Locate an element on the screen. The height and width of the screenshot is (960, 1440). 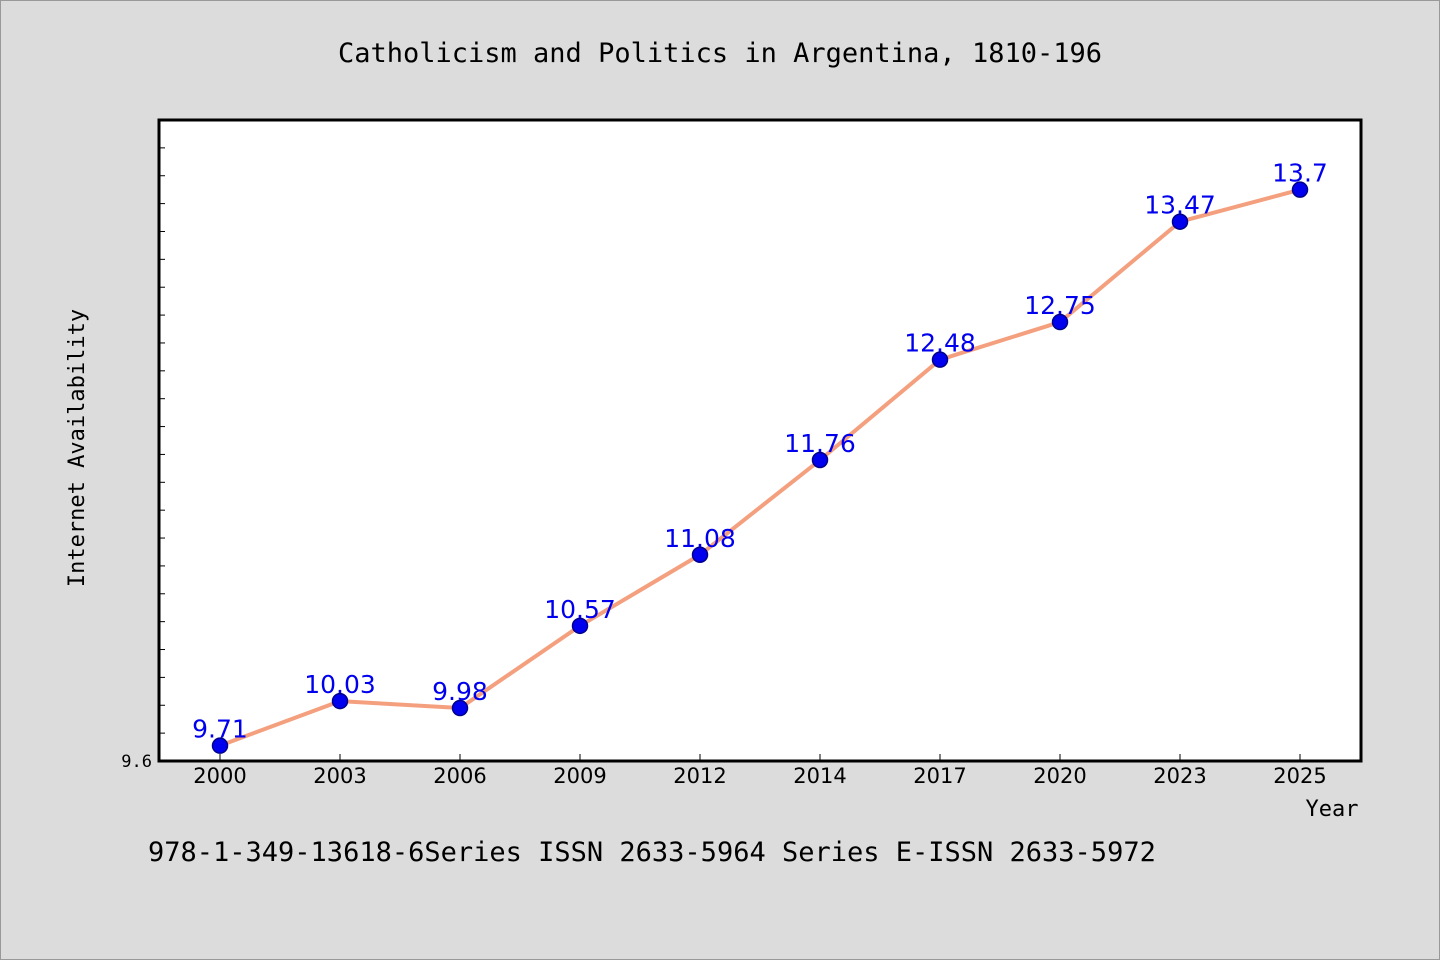
data-label: 13.7 is located at coordinates (1300, 173).